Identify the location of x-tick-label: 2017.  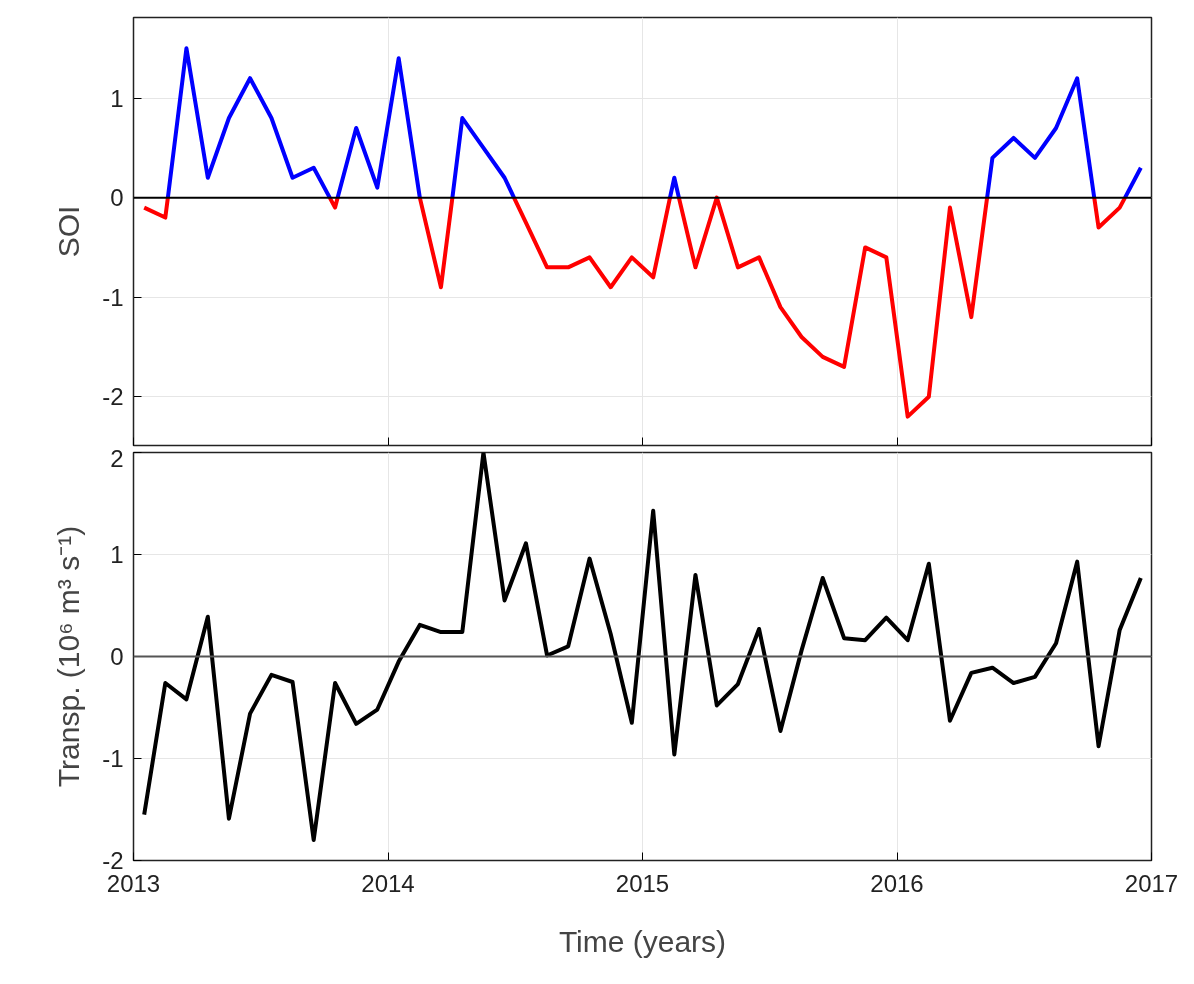
(1151, 883).